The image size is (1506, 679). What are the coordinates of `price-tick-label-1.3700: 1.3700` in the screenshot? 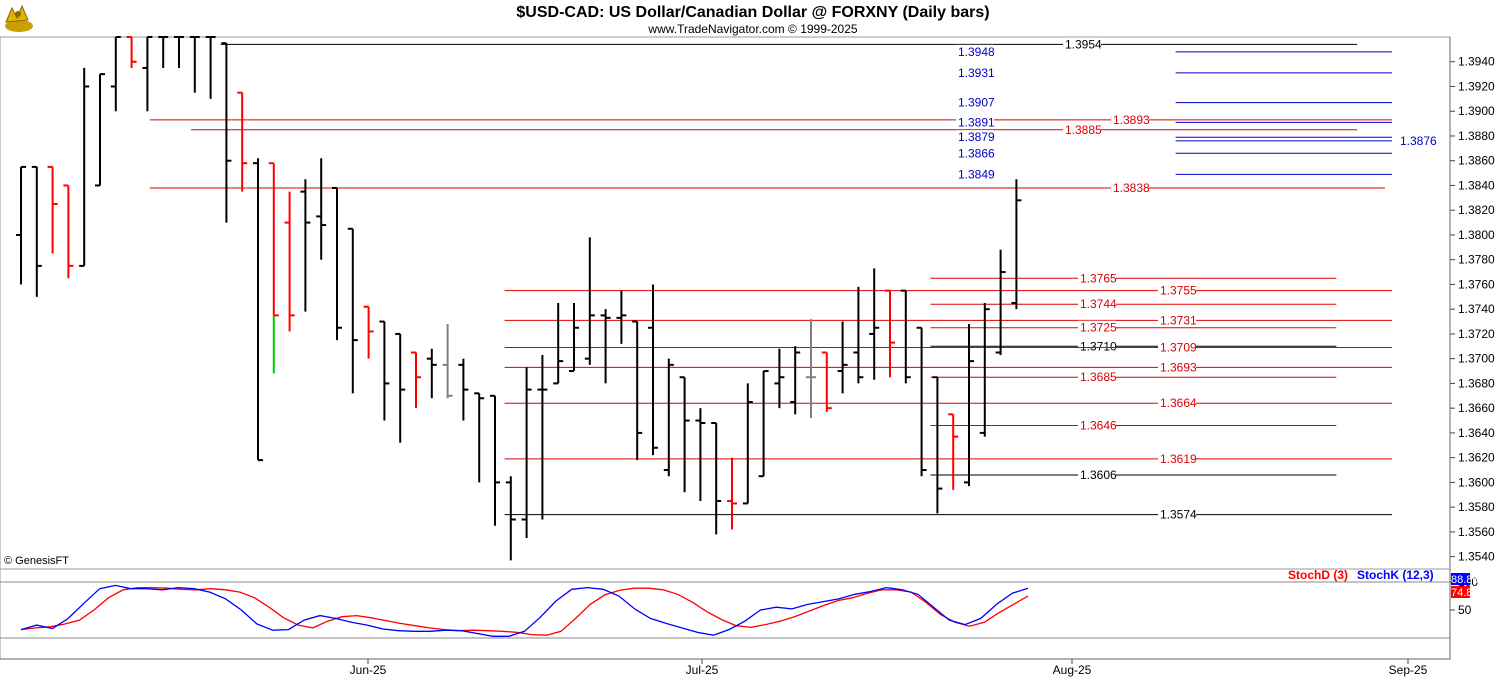 It's located at (1476, 359).